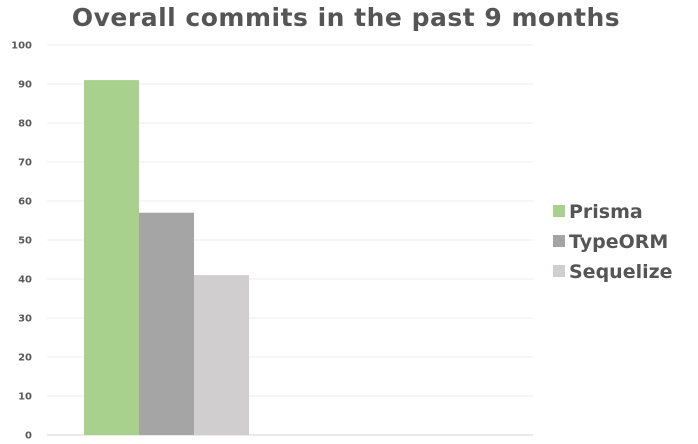 Image resolution: width=698 pixels, height=444 pixels. Describe the element at coordinates (559, 241) in the screenshot. I see `legend-swatch-typeorm` at that location.